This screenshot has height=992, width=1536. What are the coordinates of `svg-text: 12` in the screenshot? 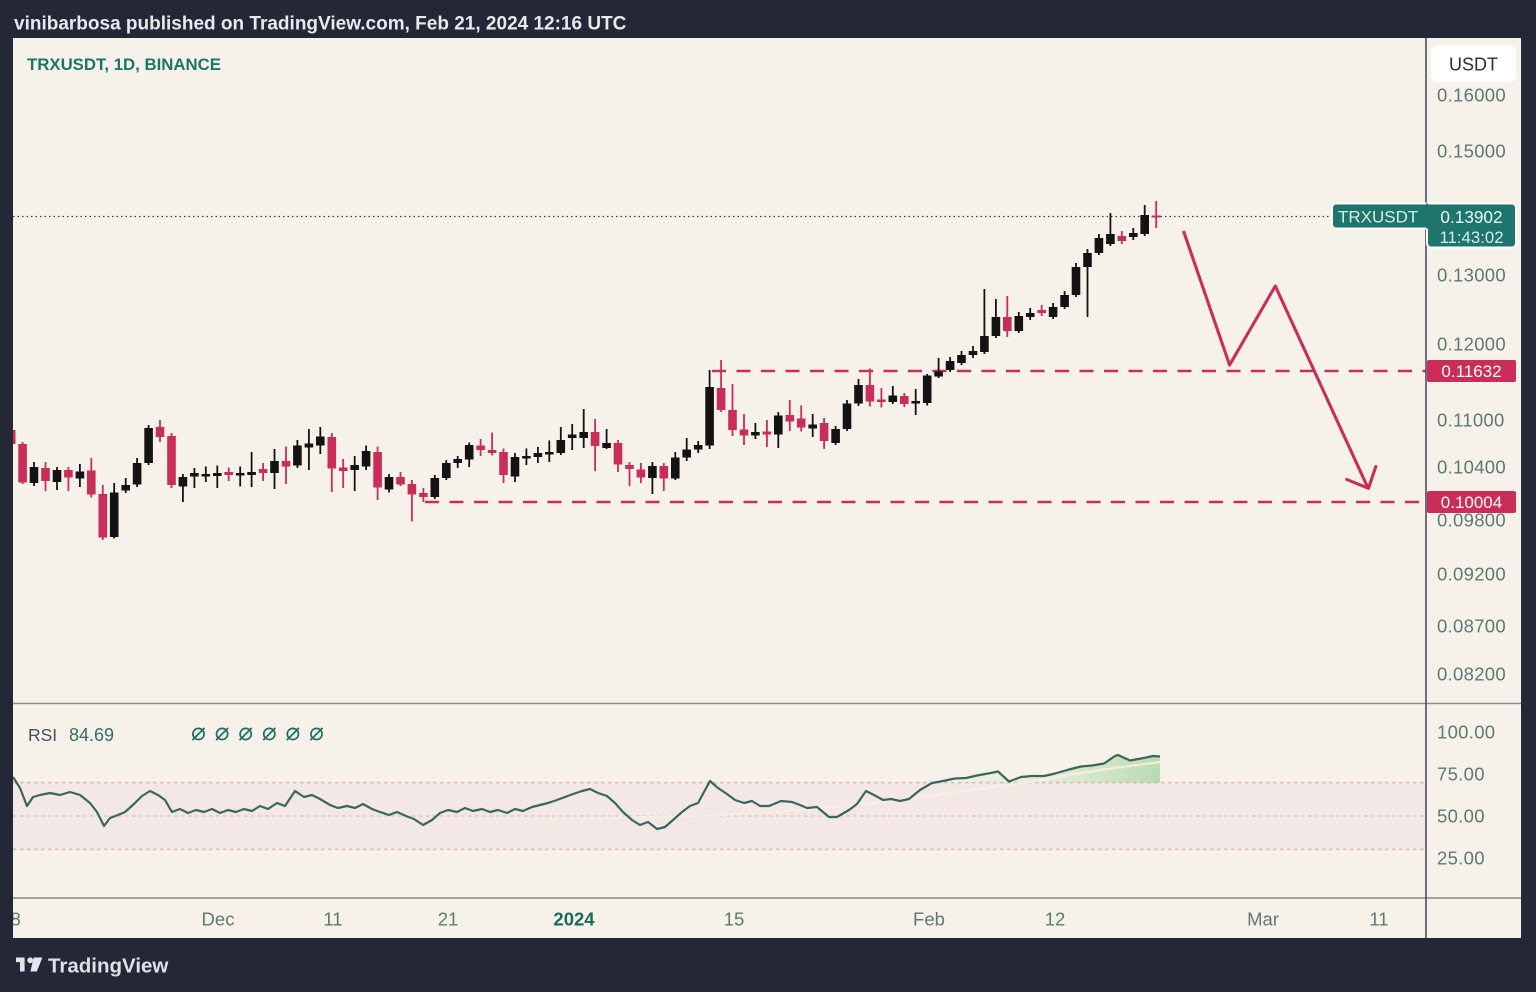 It's located at (1055, 919).